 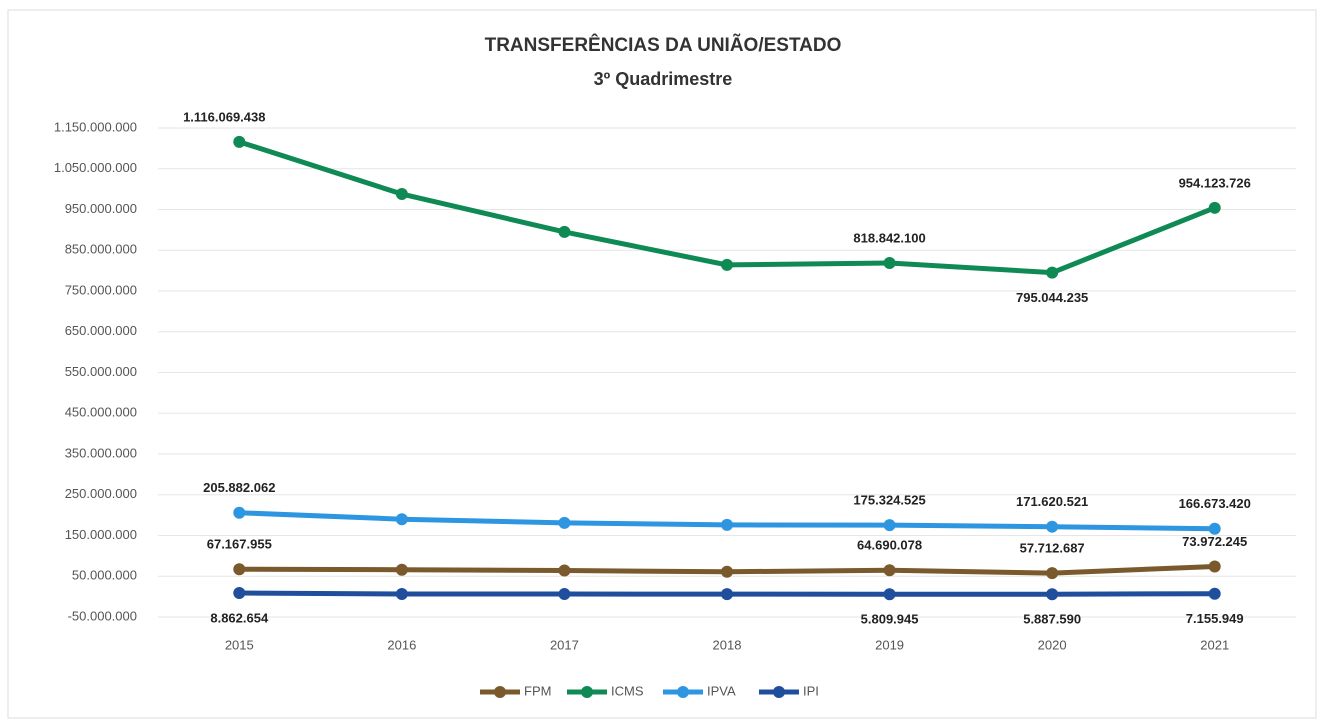 What do you see at coordinates (101, 493) in the screenshot?
I see `y-tick-label: 250.000.000` at bounding box center [101, 493].